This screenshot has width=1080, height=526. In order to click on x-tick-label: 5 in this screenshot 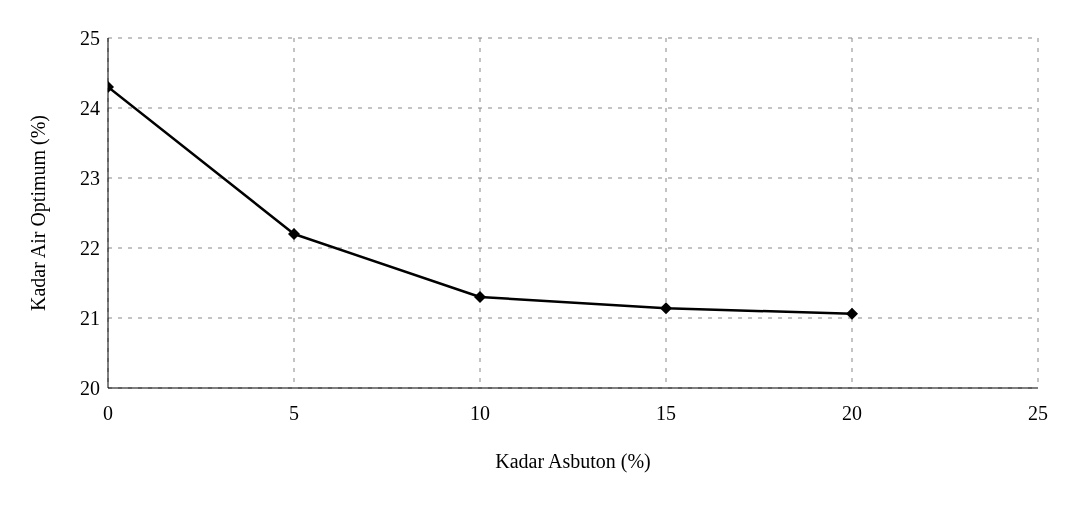, I will do `click(294, 413)`.